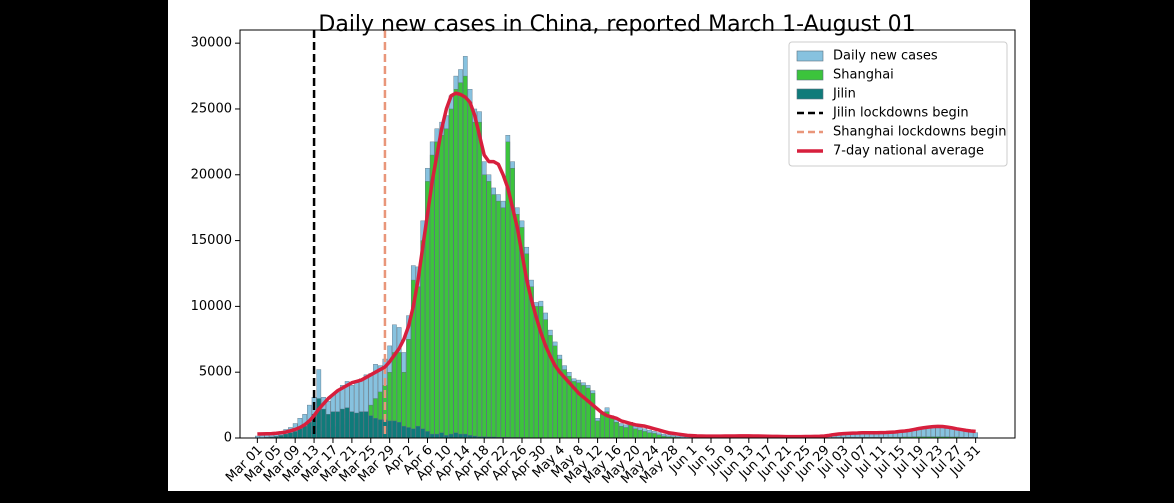  Describe the element at coordinates (908, 151) in the screenshot. I see `legend-label: 7-day national average` at that location.